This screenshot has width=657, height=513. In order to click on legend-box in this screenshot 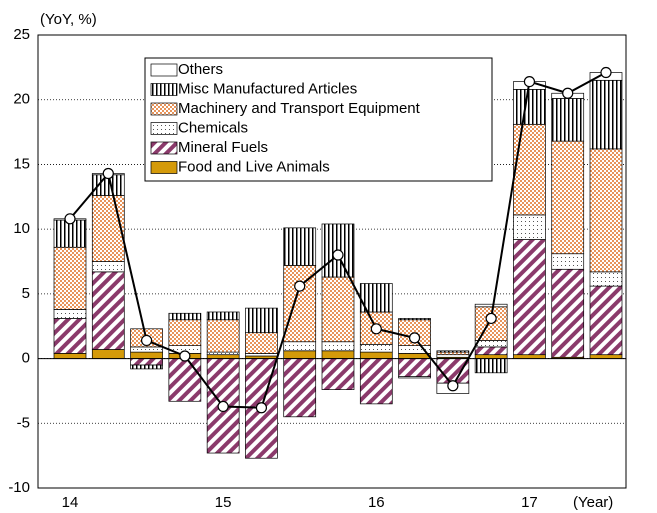, I will do `click(318, 119)`.